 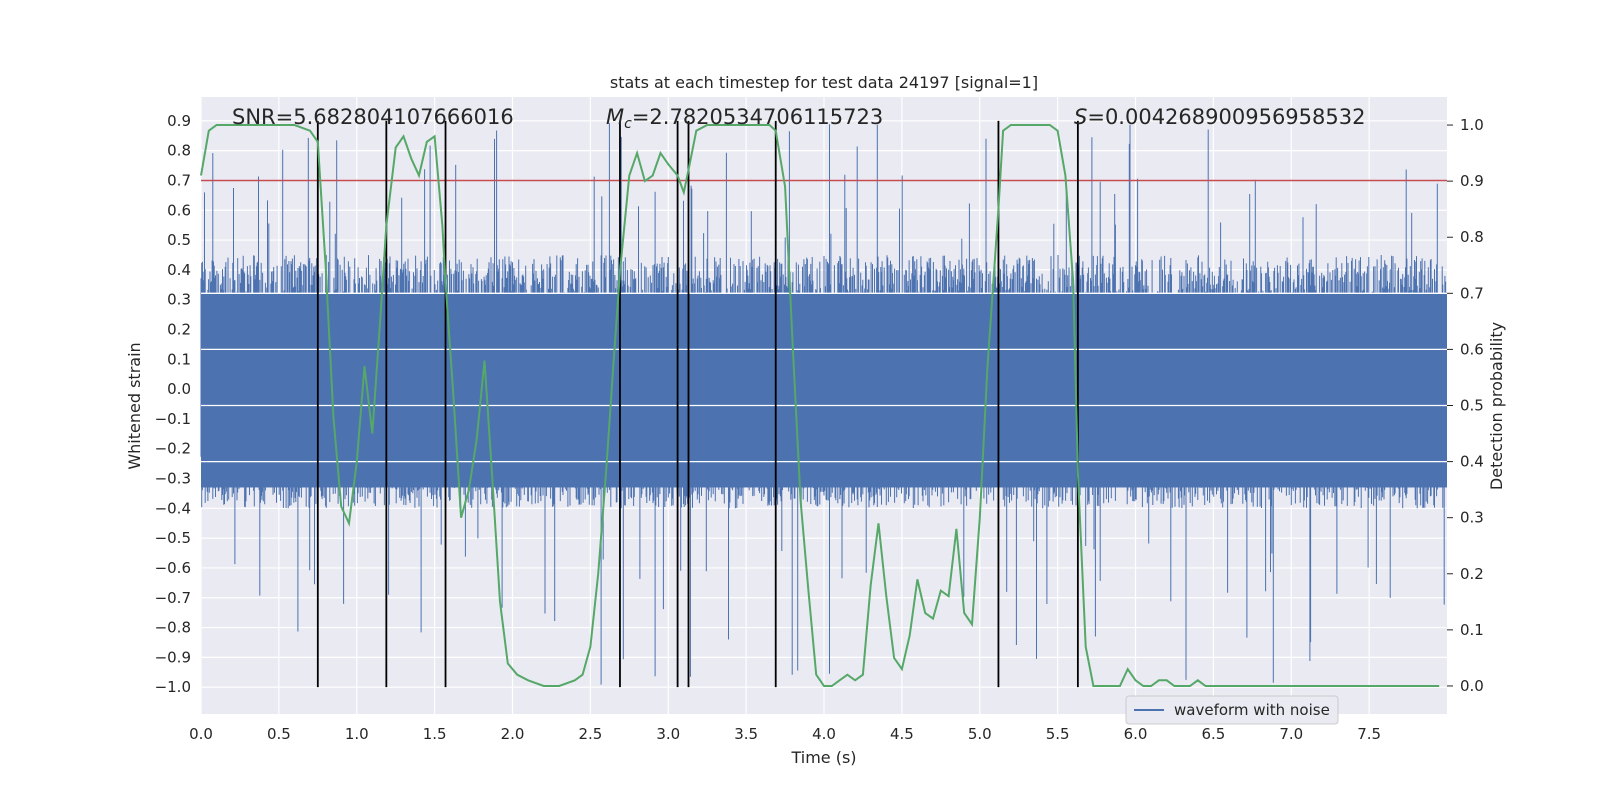 I want to click on y-left-tick-label: 0.7, so click(x=179, y=180).